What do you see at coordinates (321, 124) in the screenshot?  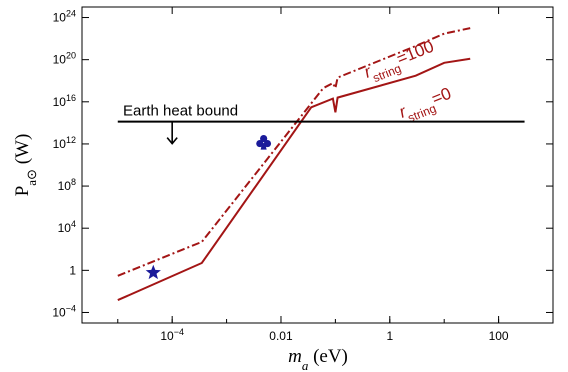 I see `earth-heat-bound: Earth heat bound` at bounding box center [321, 124].